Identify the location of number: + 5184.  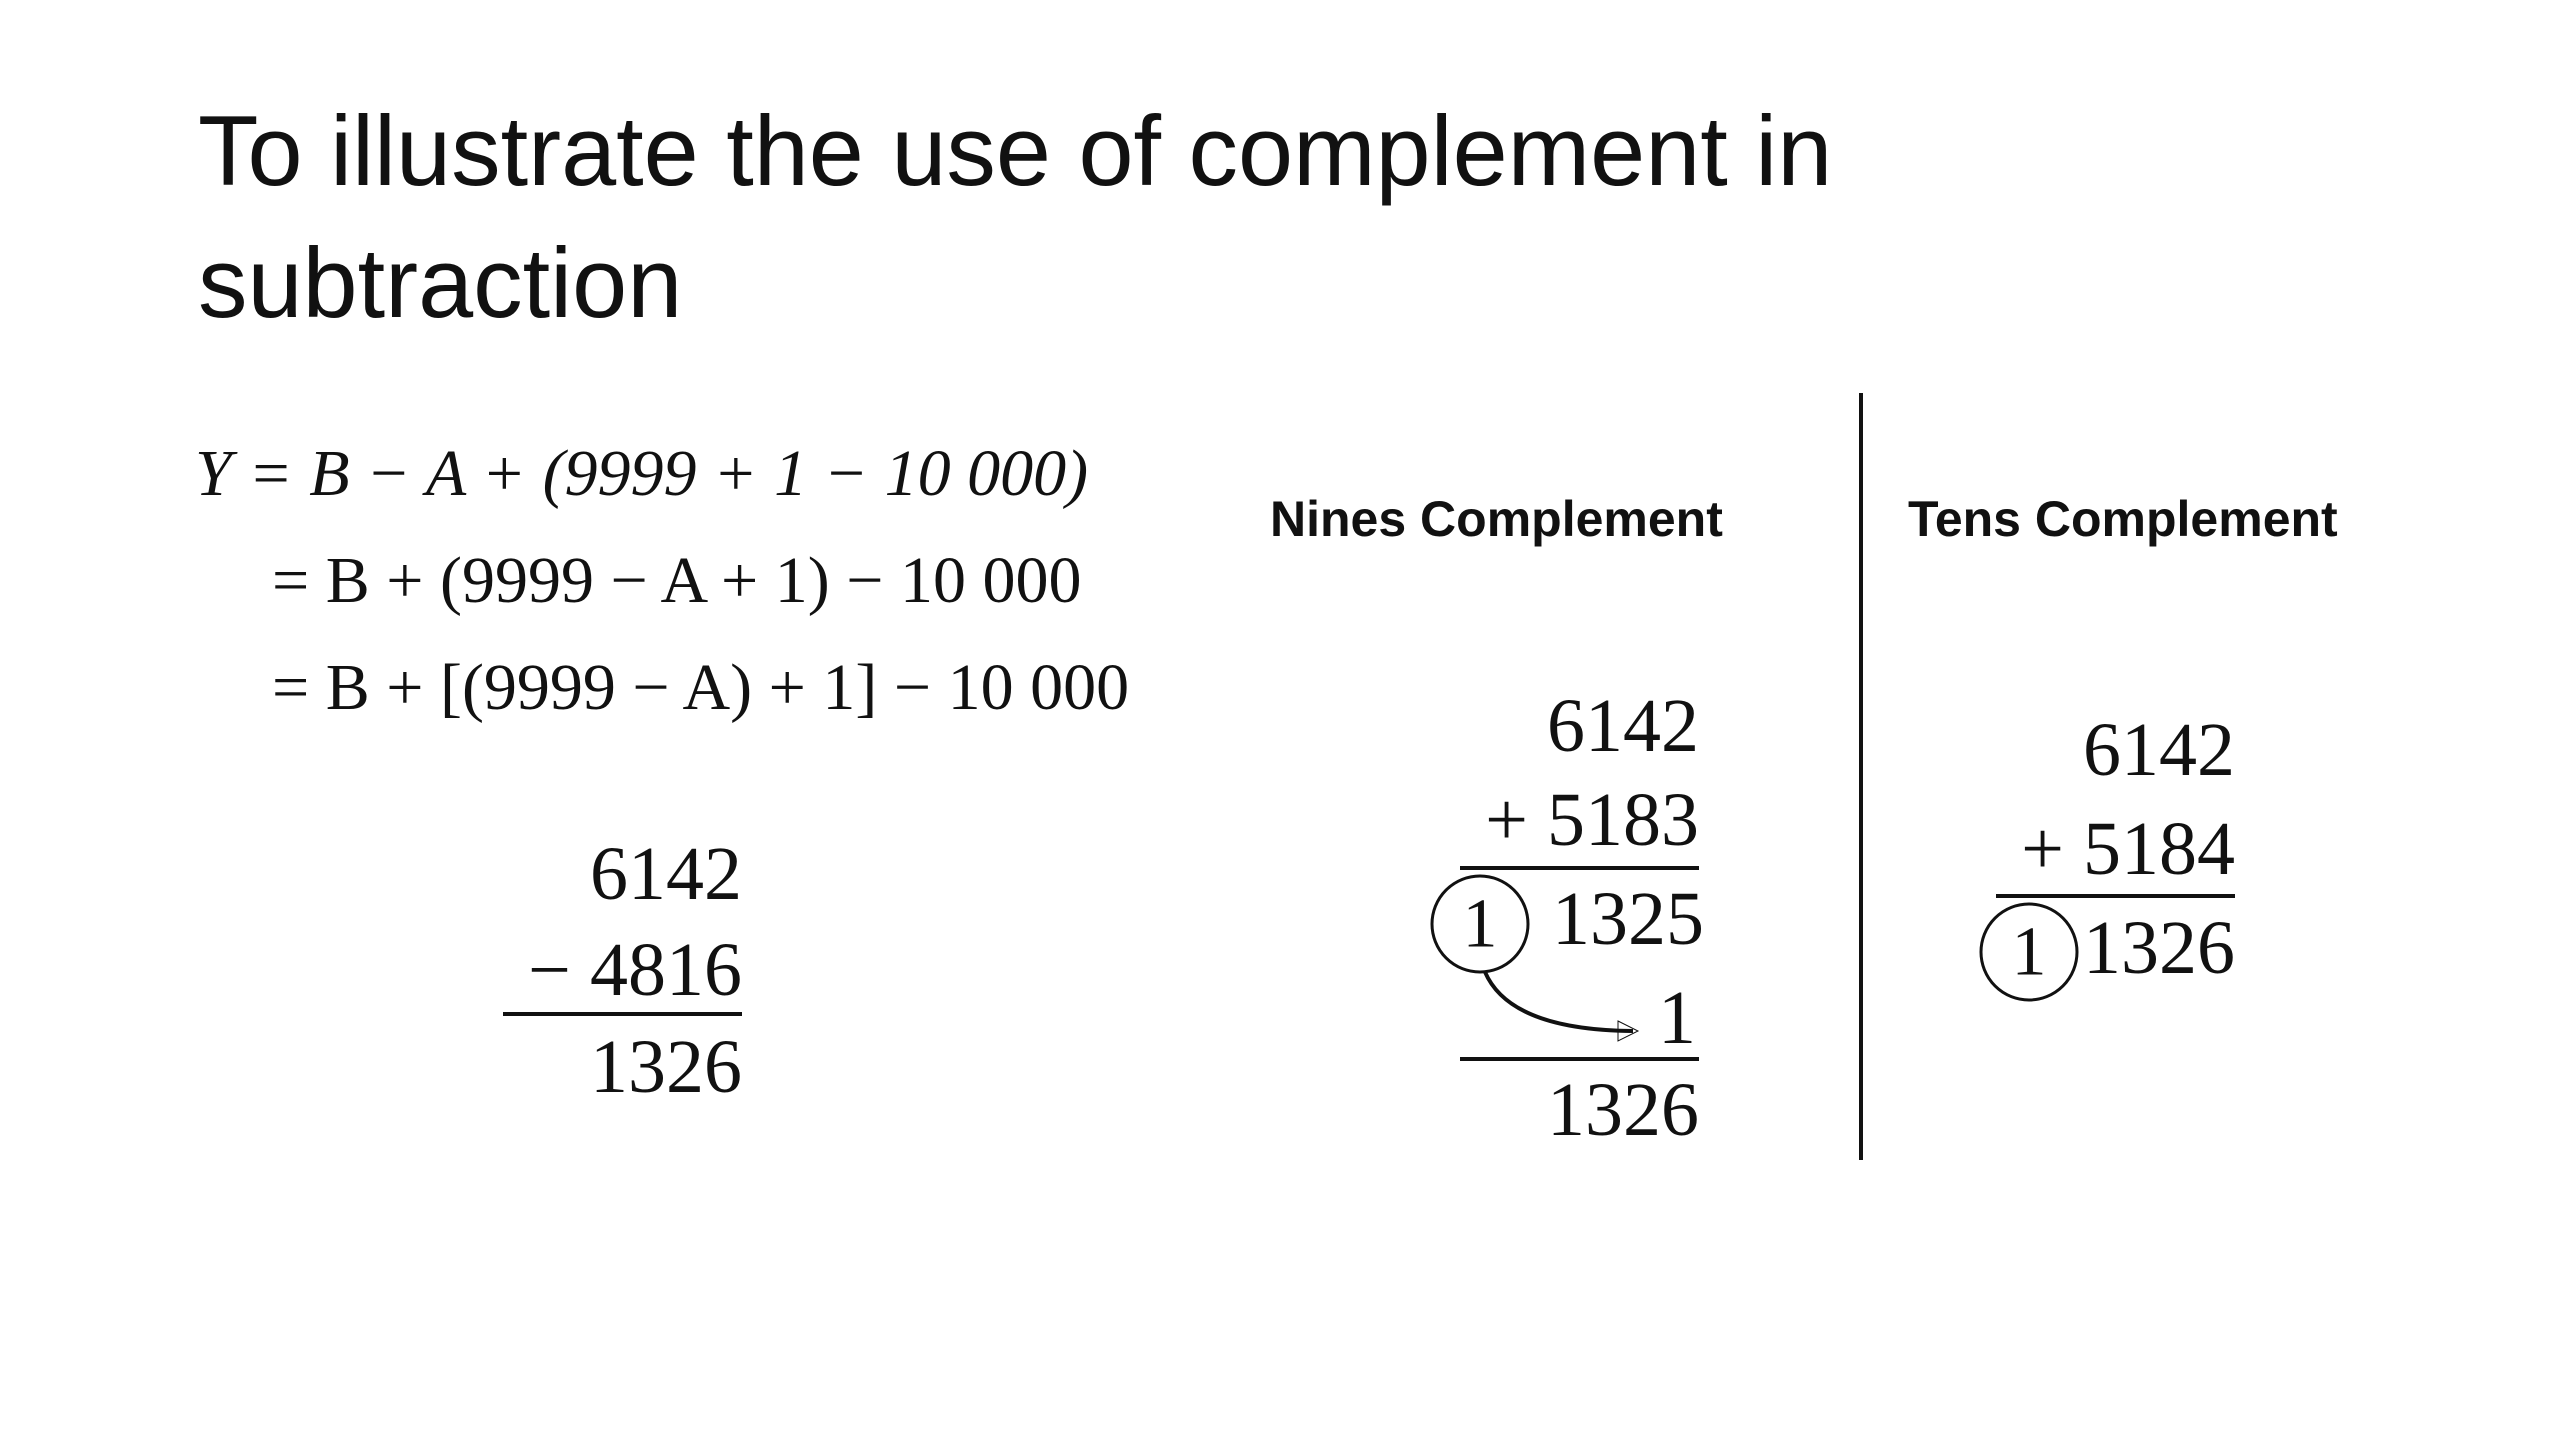
(2128, 849).